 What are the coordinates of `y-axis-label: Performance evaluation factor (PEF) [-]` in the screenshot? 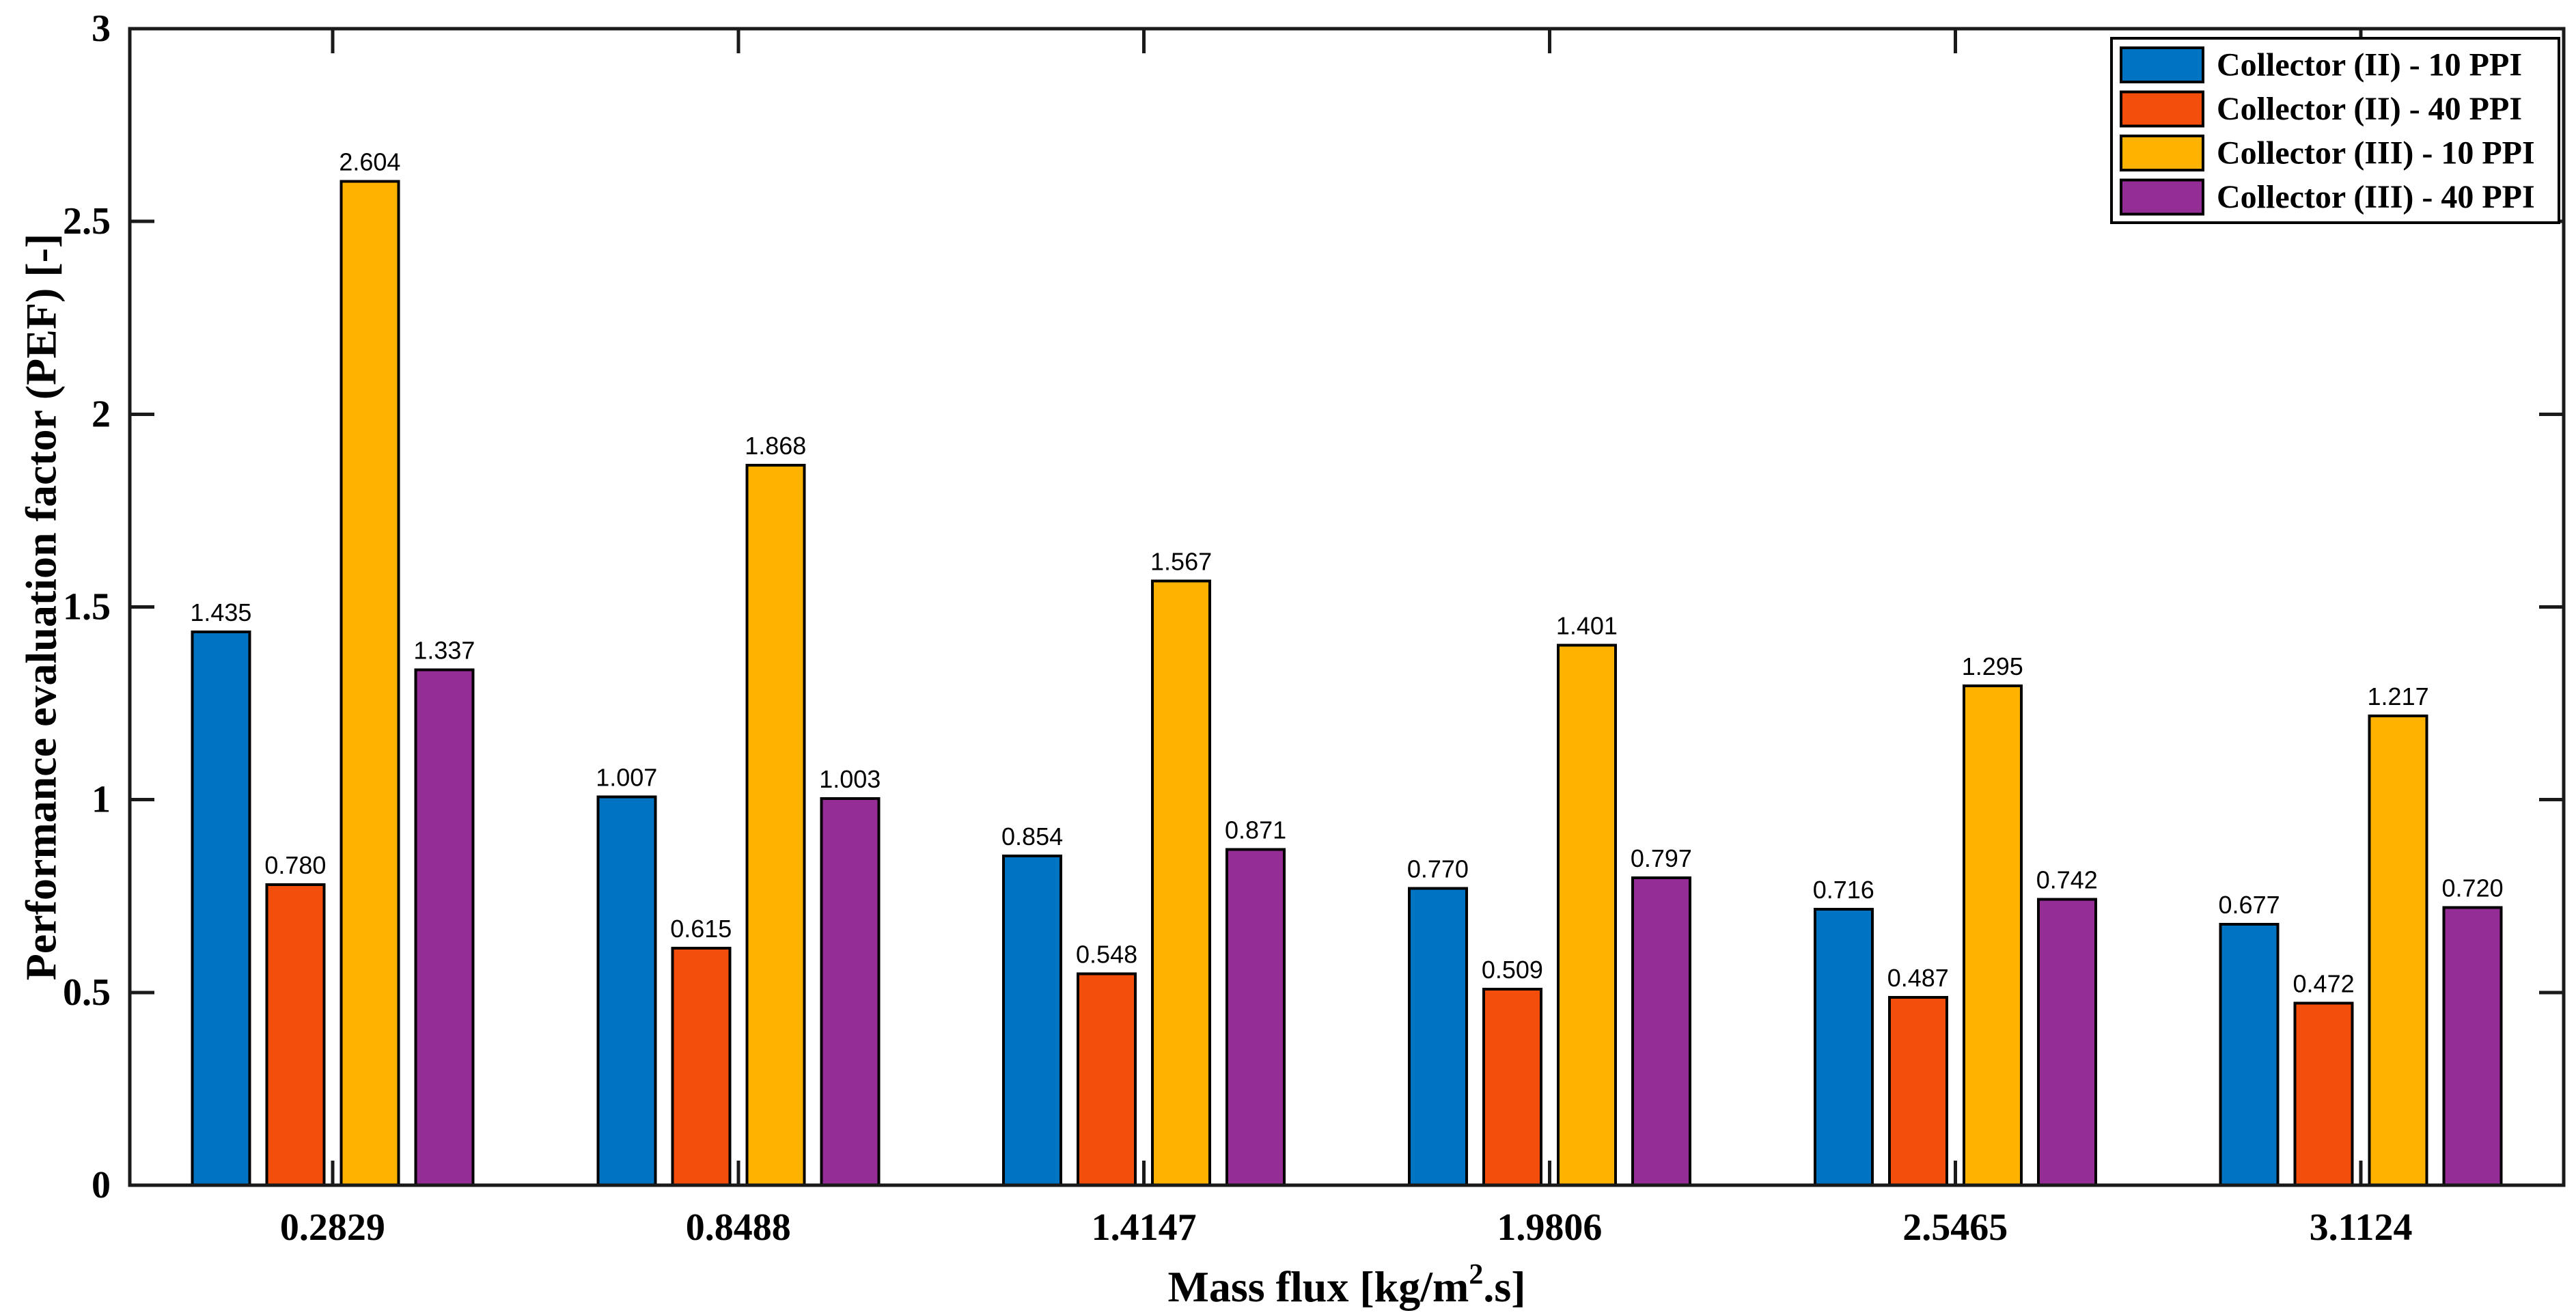 It's located at (42, 607).